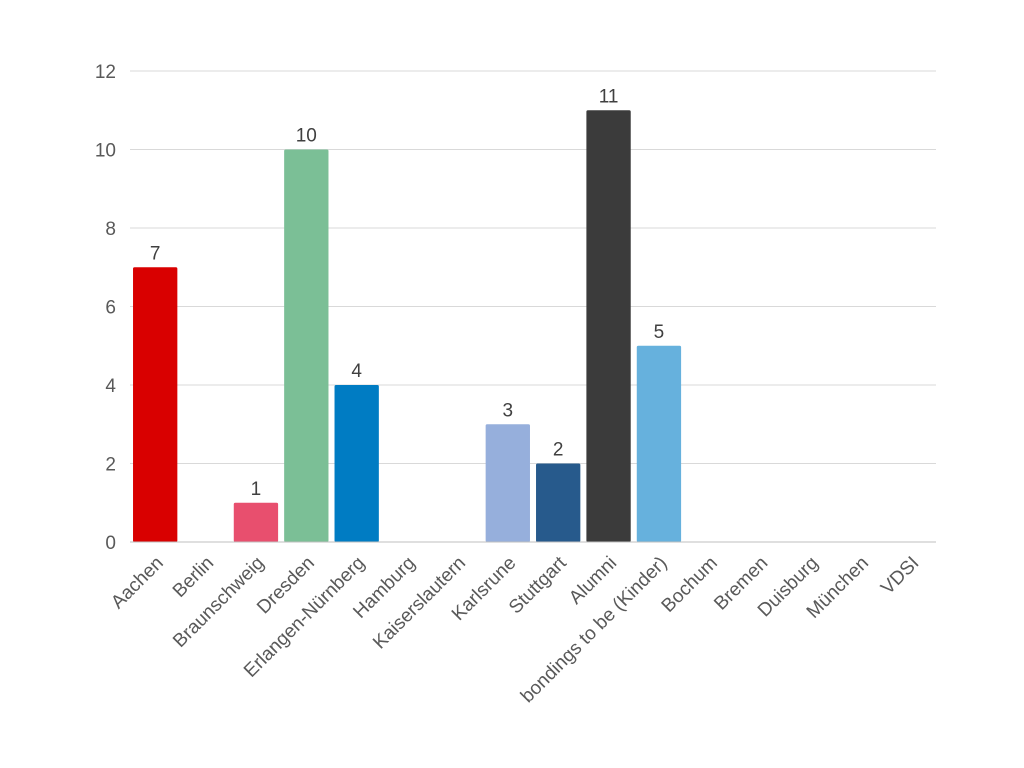 Image resolution: width=1024 pixels, height=768 pixels. What do you see at coordinates (110, 386) in the screenshot?
I see `y-tick-label: 4` at bounding box center [110, 386].